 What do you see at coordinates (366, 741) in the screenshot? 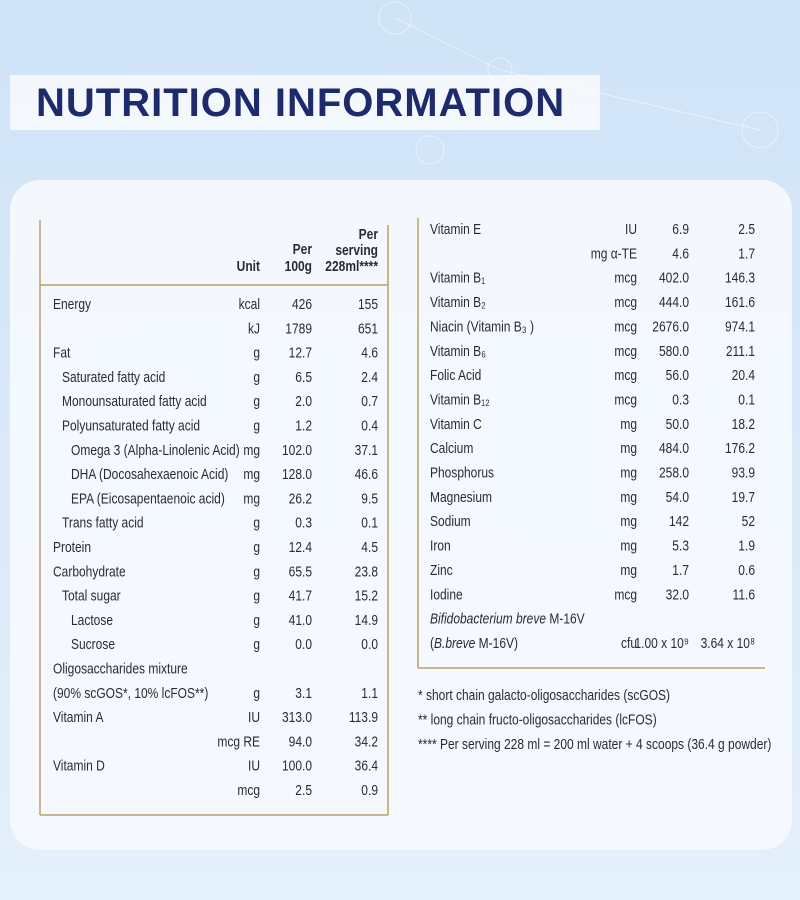
I see `per-serving: 34.2` at bounding box center [366, 741].